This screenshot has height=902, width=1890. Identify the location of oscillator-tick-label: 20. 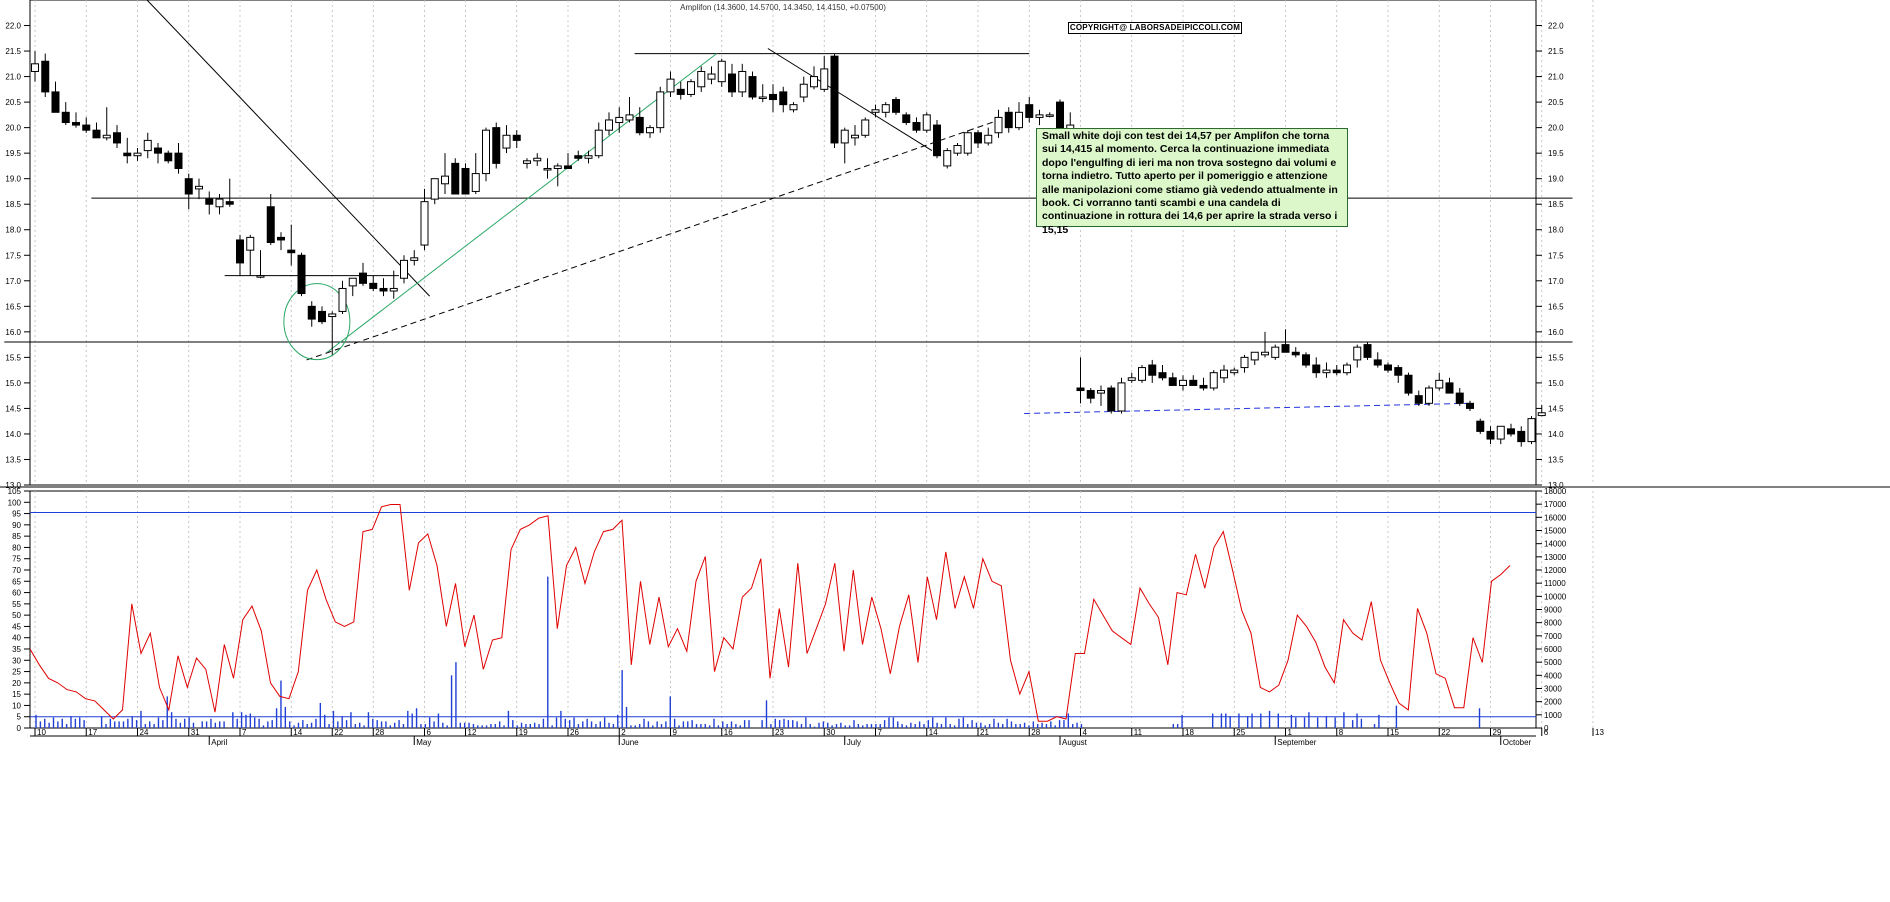
(16, 683).